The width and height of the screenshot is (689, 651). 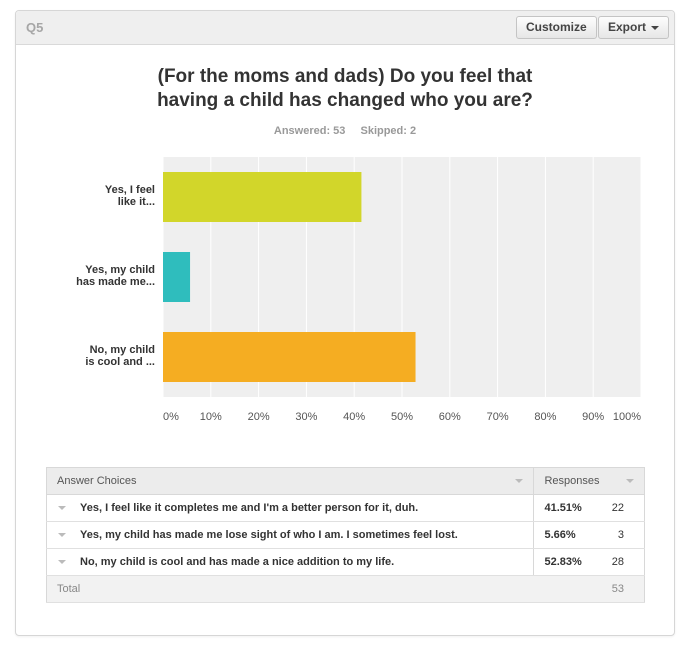 I want to click on answered-count: Answered: 53, so click(x=309, y=131).